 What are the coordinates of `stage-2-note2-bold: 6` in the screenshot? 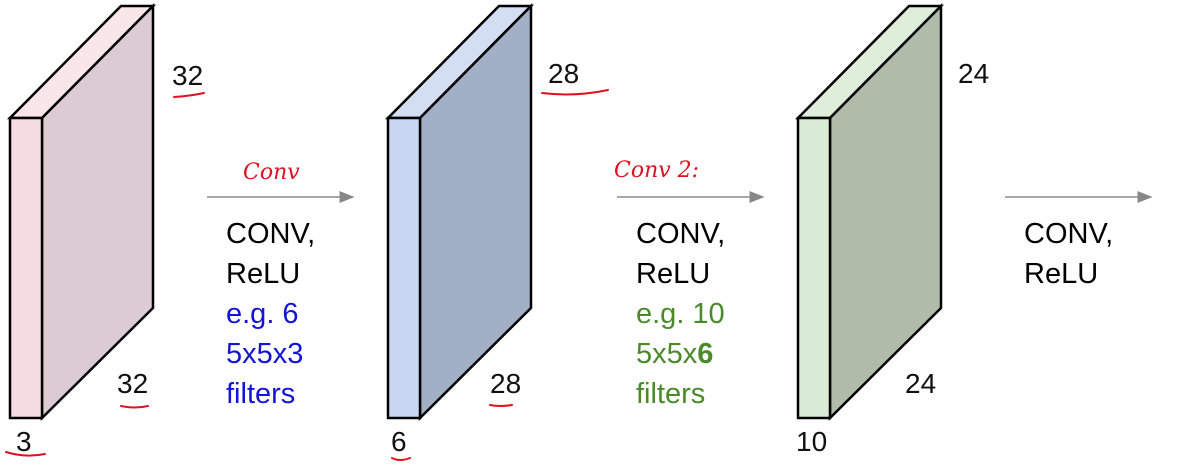 It's located at (705, 354).